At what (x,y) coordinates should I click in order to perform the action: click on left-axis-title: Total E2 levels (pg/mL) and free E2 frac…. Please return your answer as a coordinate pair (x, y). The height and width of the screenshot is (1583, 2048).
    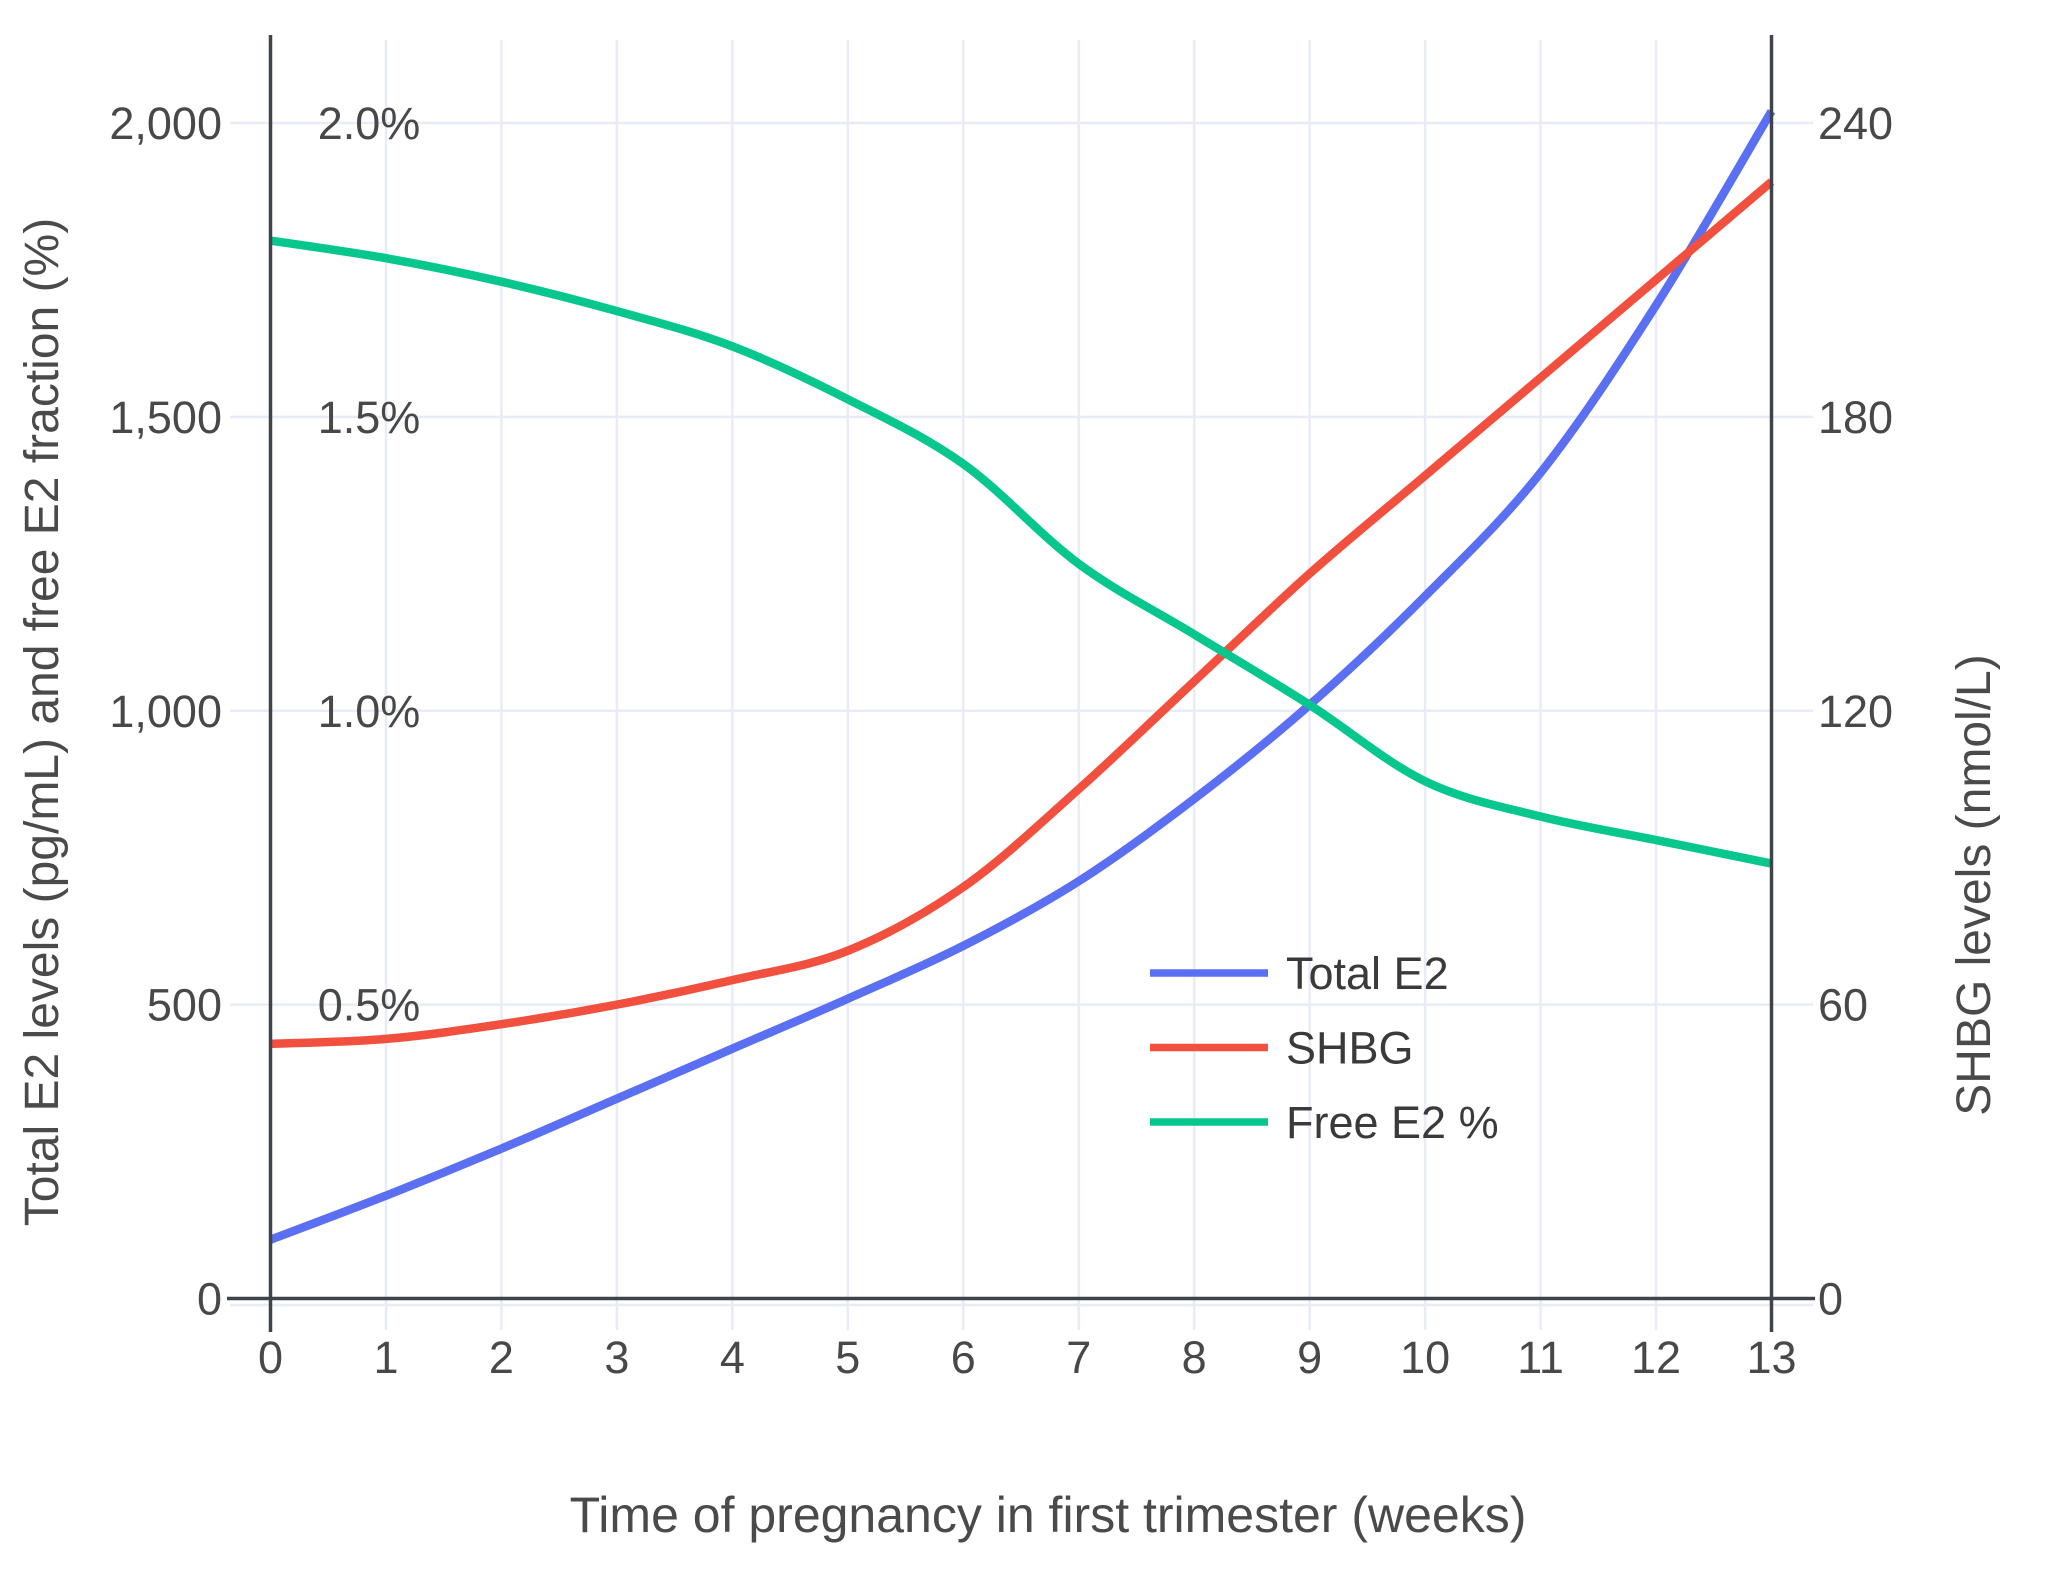
    Looking at the image, I should click on (42, 722).